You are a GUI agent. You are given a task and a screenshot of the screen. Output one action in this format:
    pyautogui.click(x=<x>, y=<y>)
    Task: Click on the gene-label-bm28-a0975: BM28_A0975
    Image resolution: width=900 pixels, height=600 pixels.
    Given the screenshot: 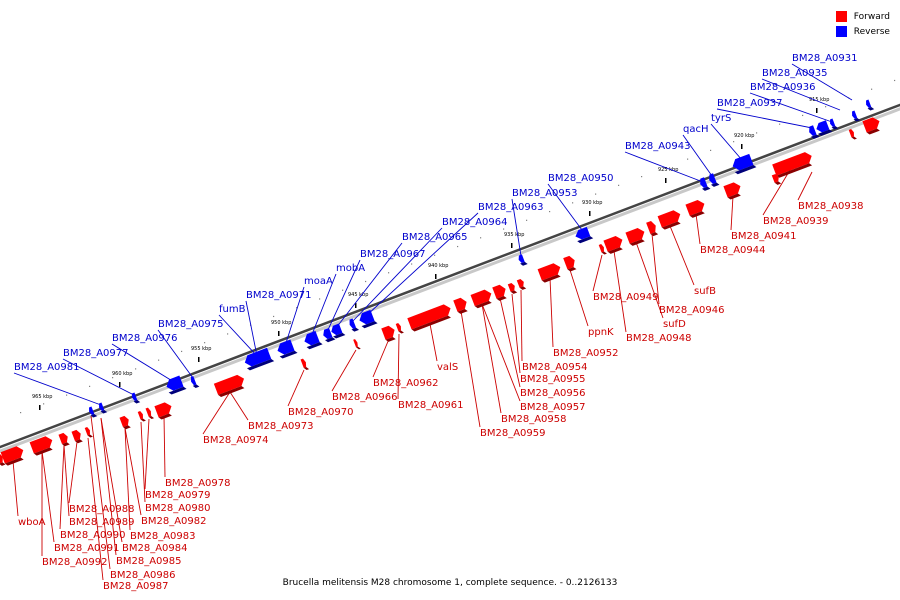 What is the action you would take?
    pyautogui.click(x=191, y=324)
    